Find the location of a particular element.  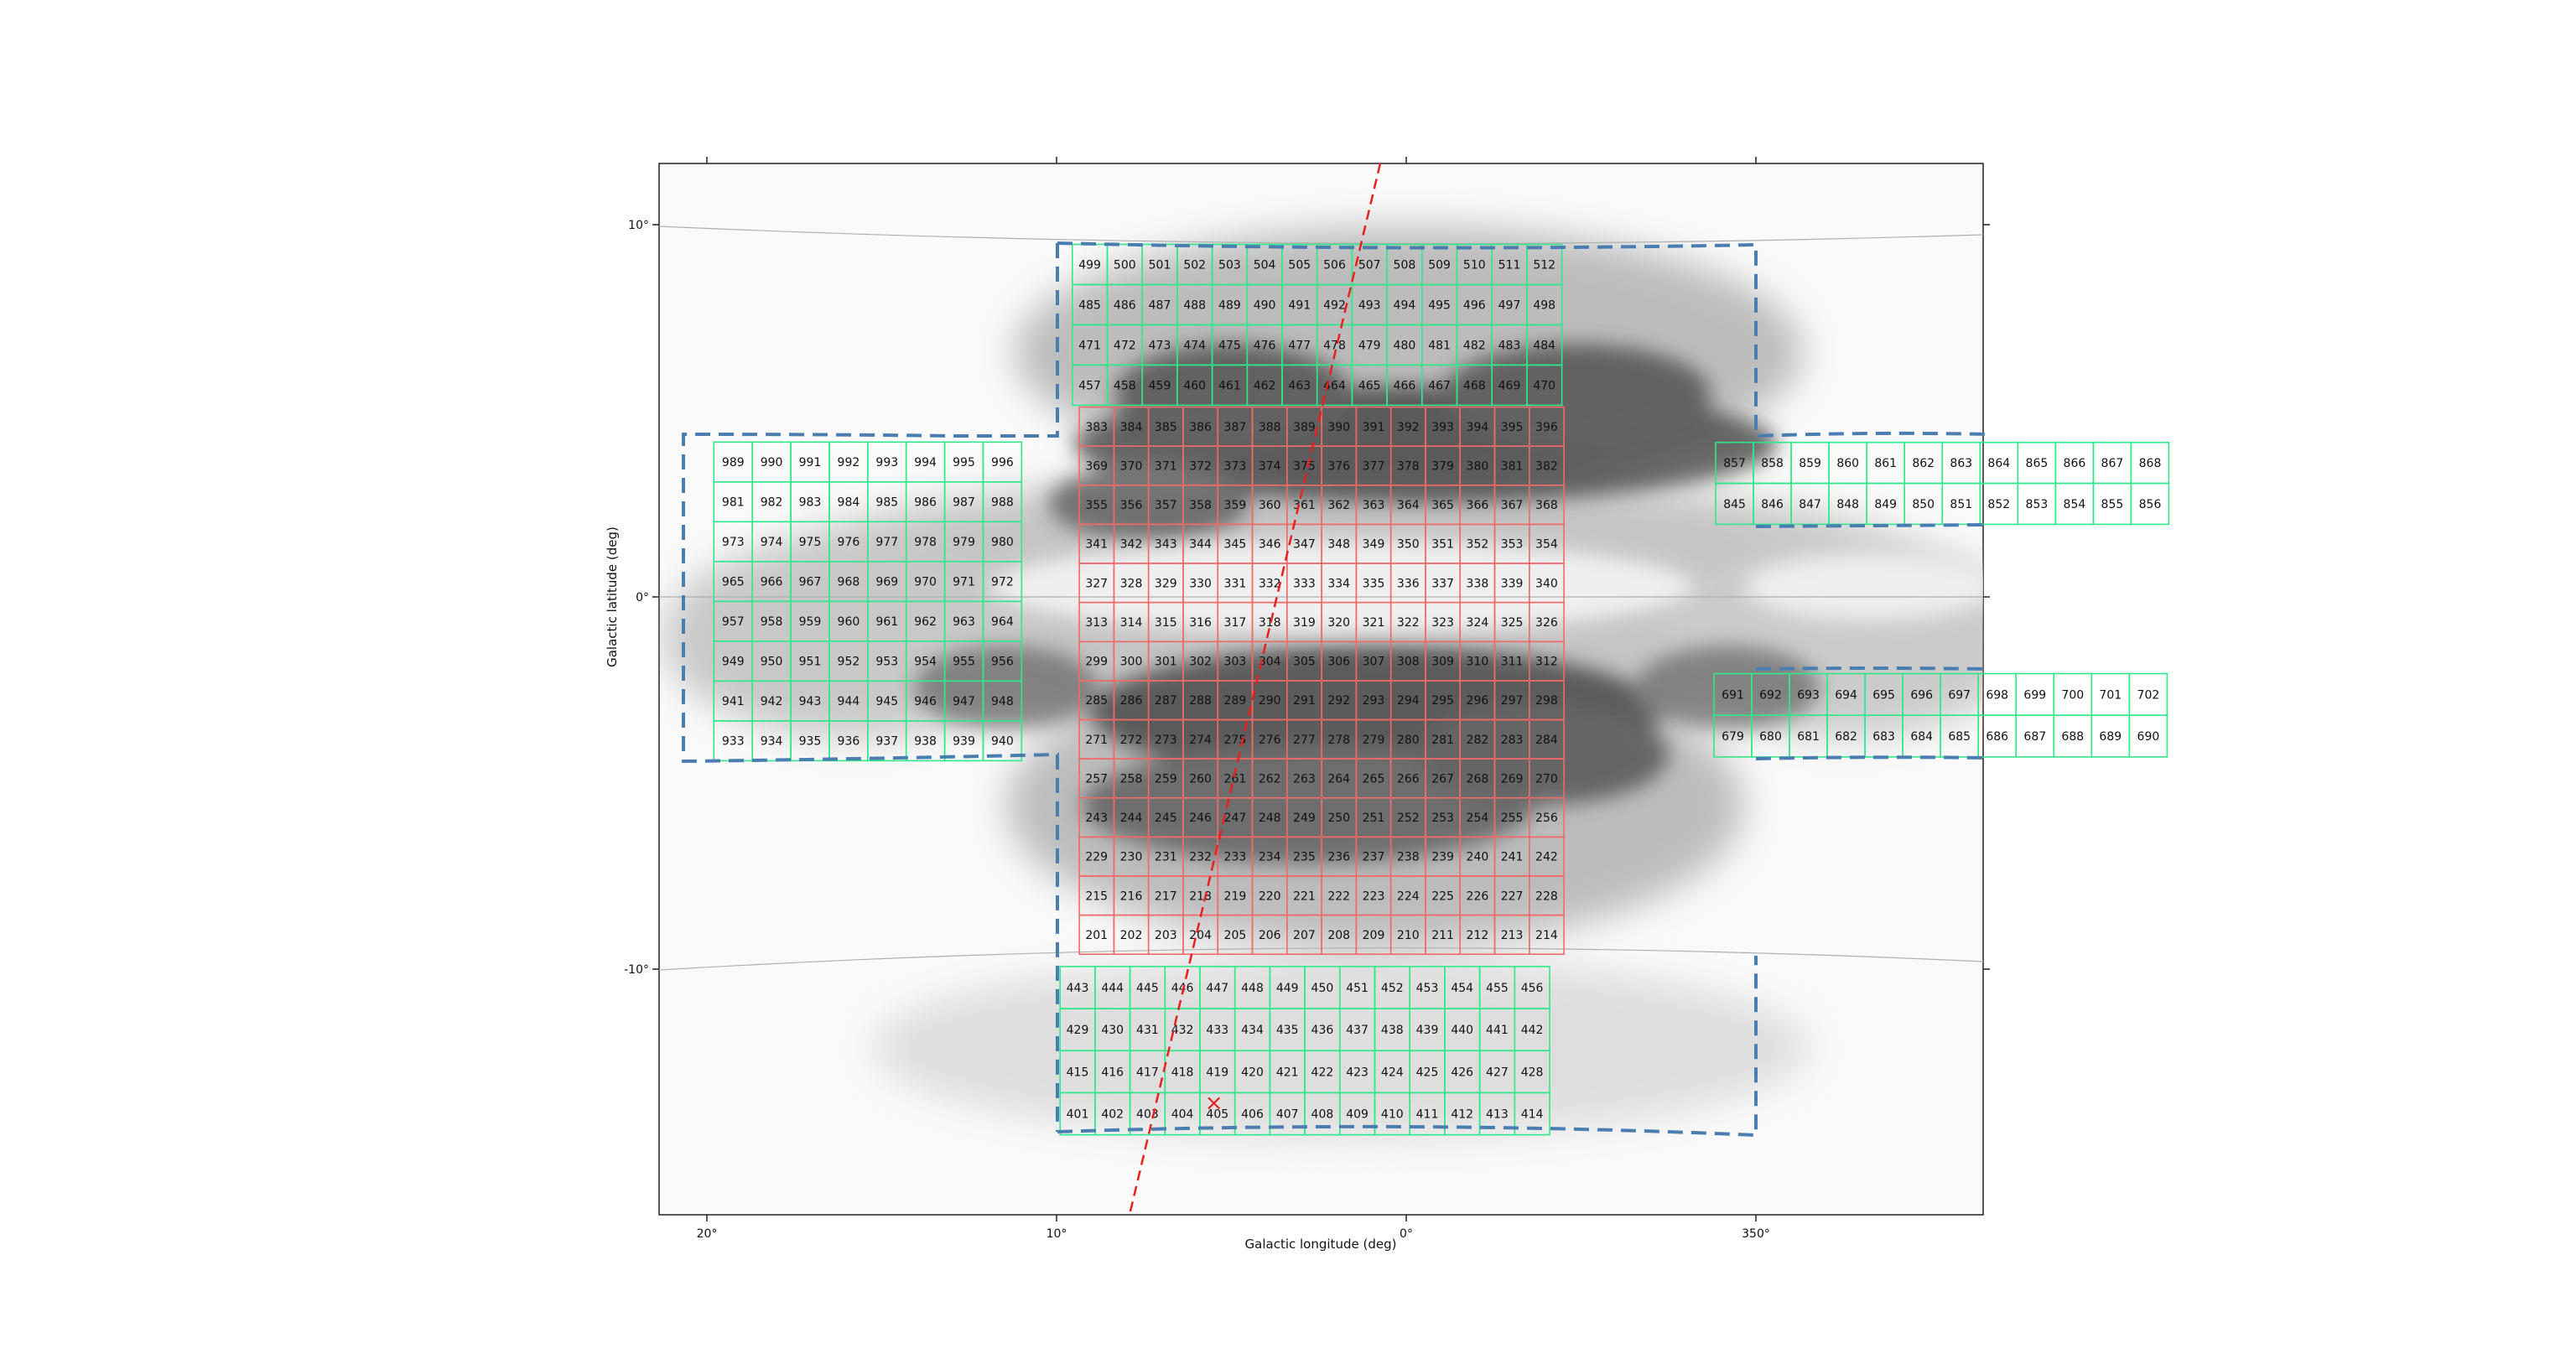

field-number: 465 is located at coordinates (1369, 386).